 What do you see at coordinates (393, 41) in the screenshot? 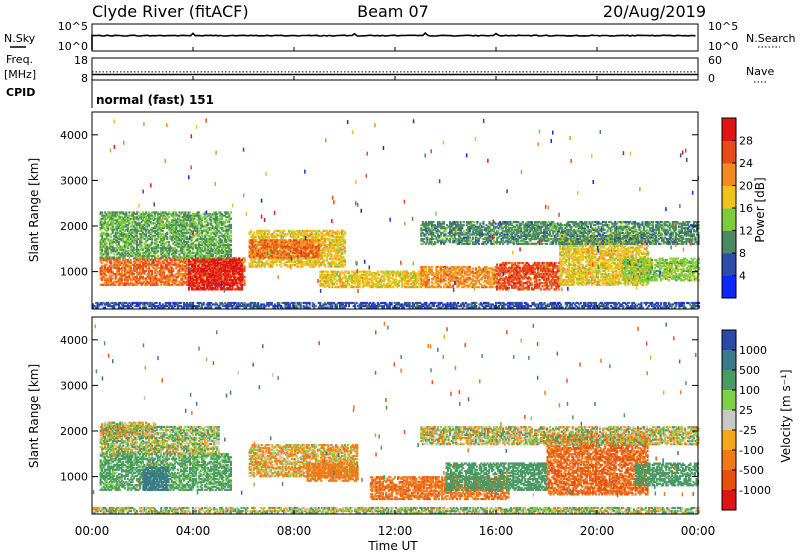
I see `nsky-series-line` at bounding box center [393, 41].